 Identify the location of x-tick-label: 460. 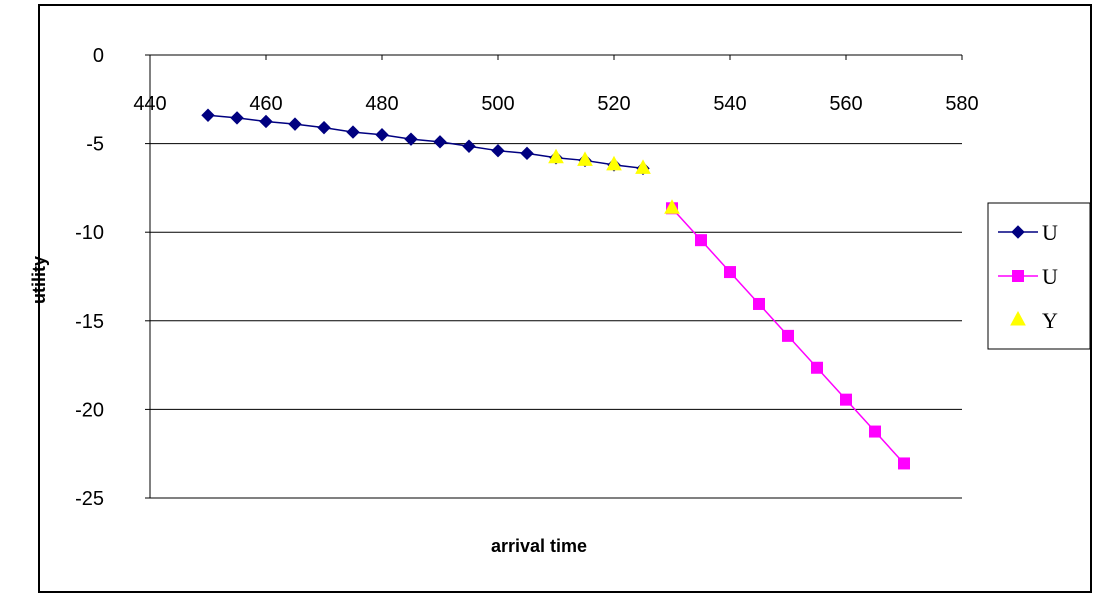
(265, 104).